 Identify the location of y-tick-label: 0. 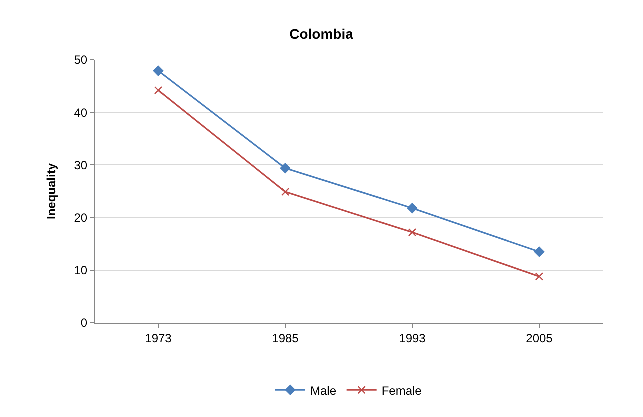
(84, 323).